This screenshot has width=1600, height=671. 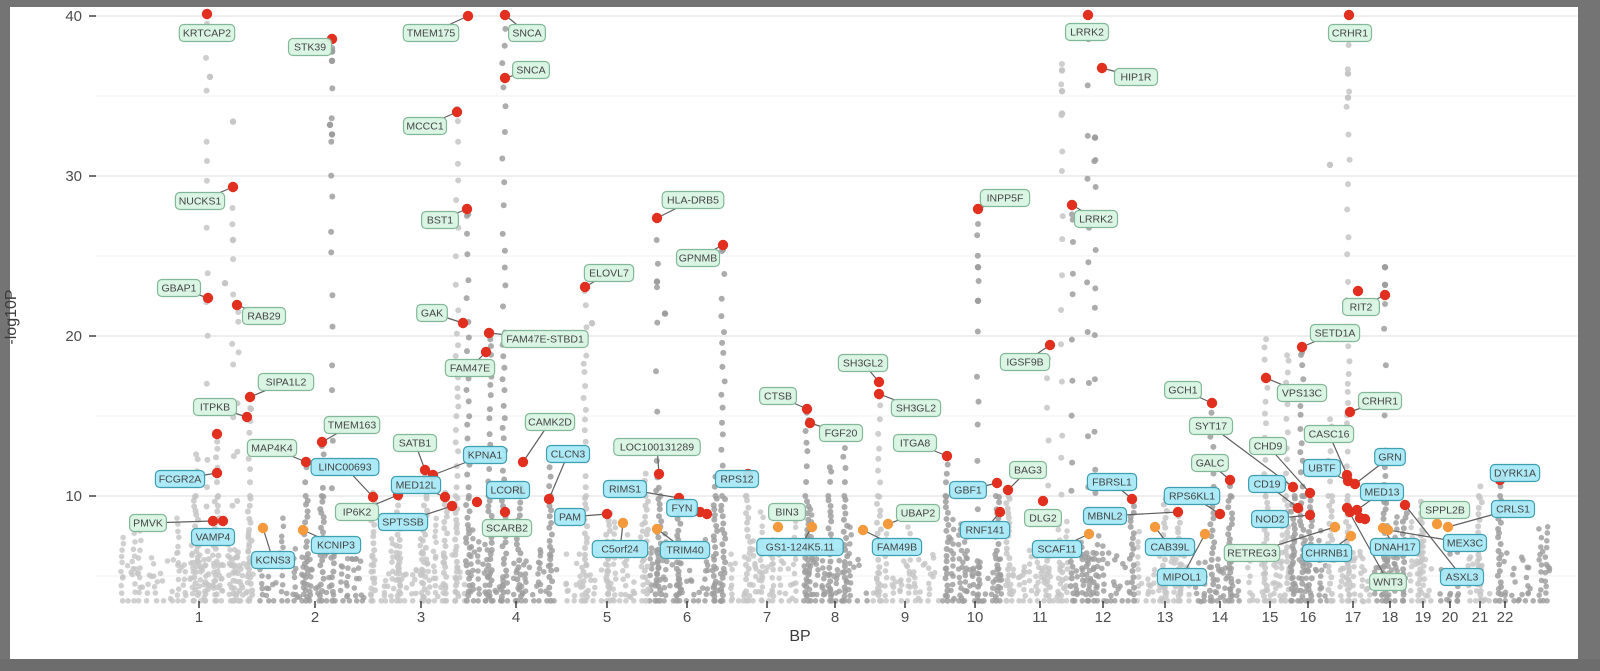 What do you see at coordinates (1329, 434) in the screenshot?
I see `gene-label-CASC16: CASC16` at bounding box center [1329, 434].